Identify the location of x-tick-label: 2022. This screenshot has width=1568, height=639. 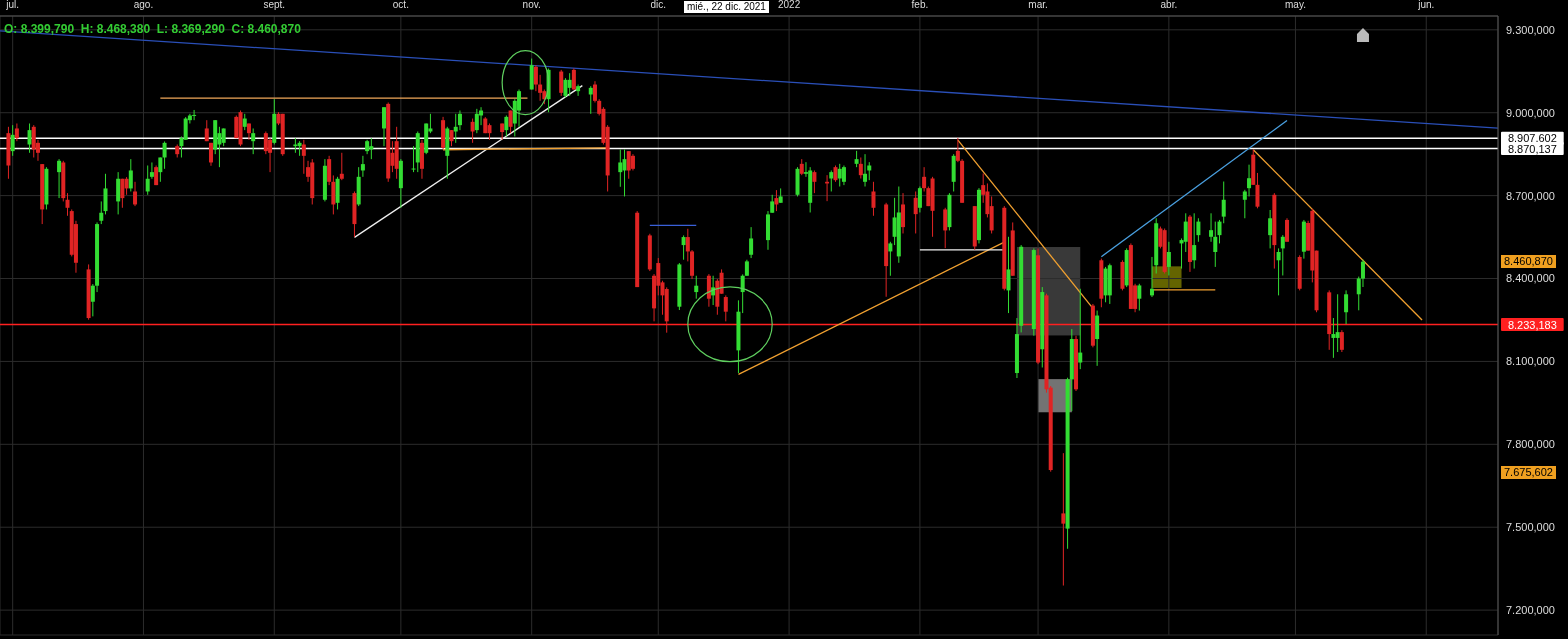
(789, 5).